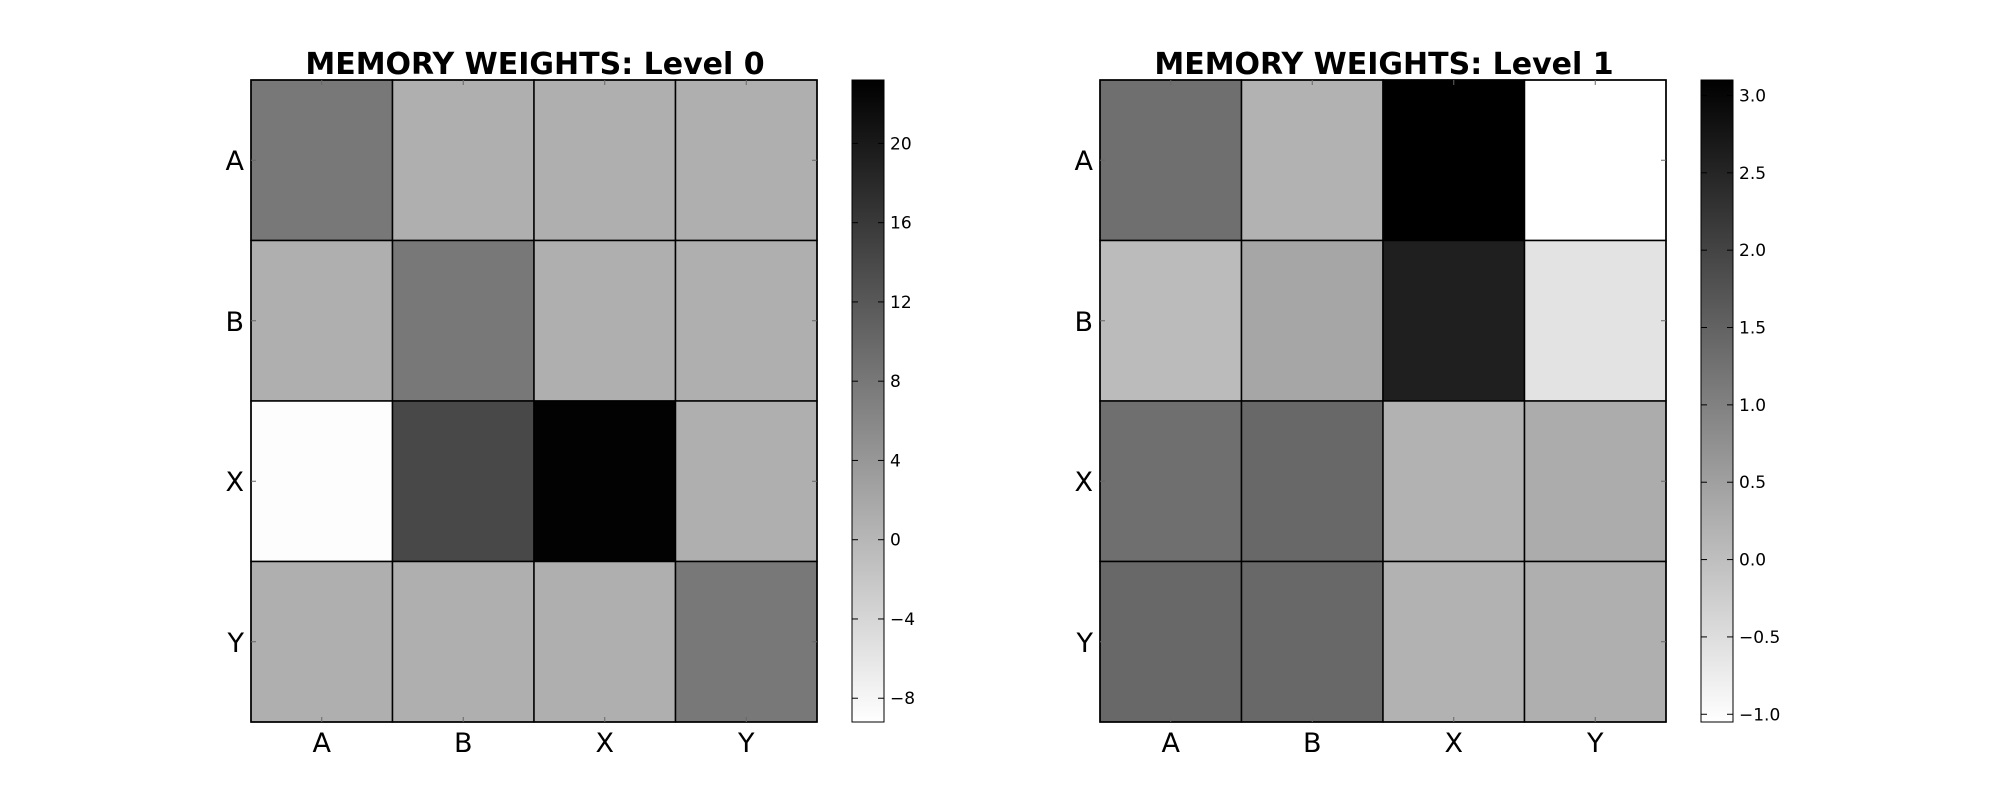 Image resolution: width=2000 pixels, height=804 pixels. I want to click on colorbar-tick-label: 12, so click(901, 303).